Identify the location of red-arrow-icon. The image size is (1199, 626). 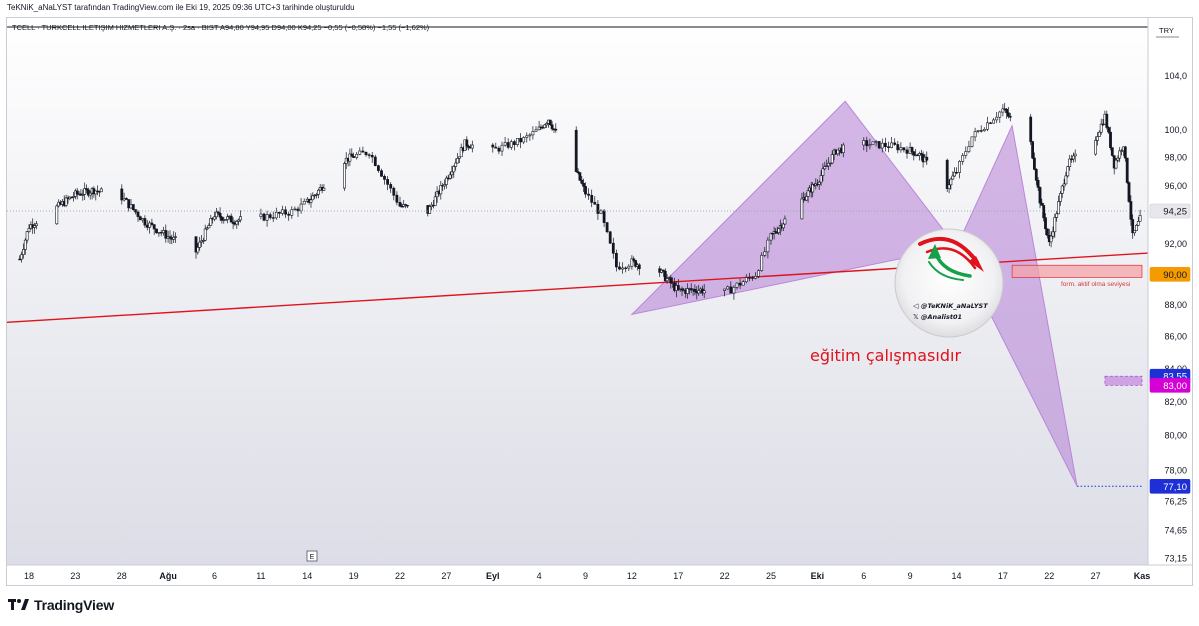
(948, 250).